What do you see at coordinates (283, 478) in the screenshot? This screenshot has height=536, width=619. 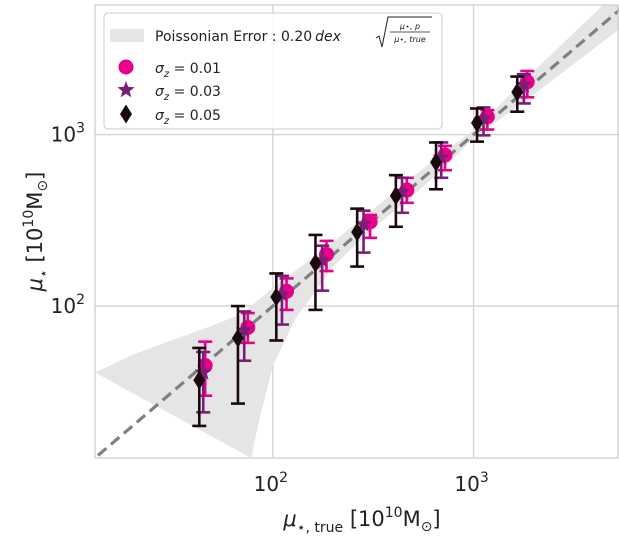 I see `x-tick-exponent: 2` at bounding box center [283, 478].